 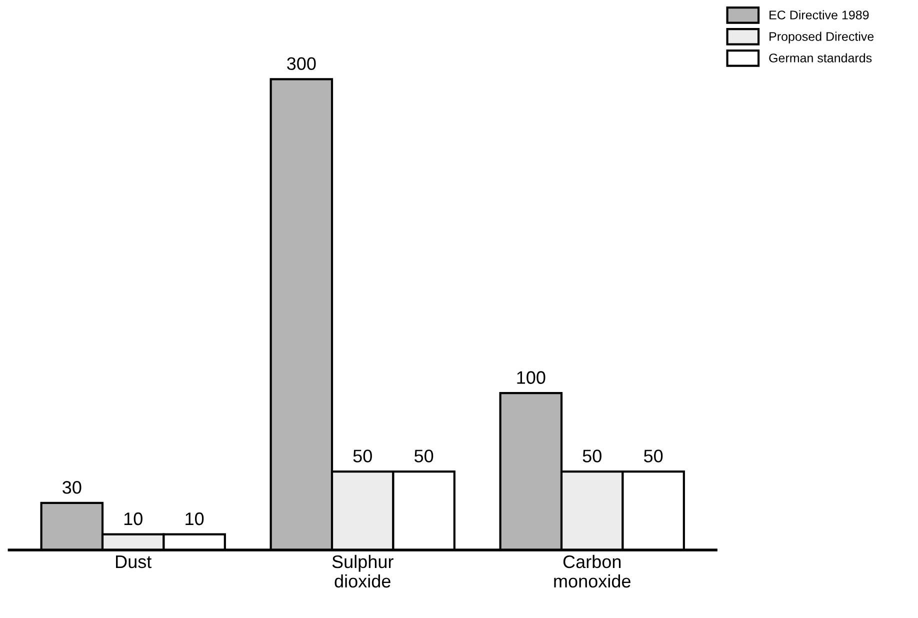 I want to click on legend-label: EC Directive 1989, so click(x=819, y=15).